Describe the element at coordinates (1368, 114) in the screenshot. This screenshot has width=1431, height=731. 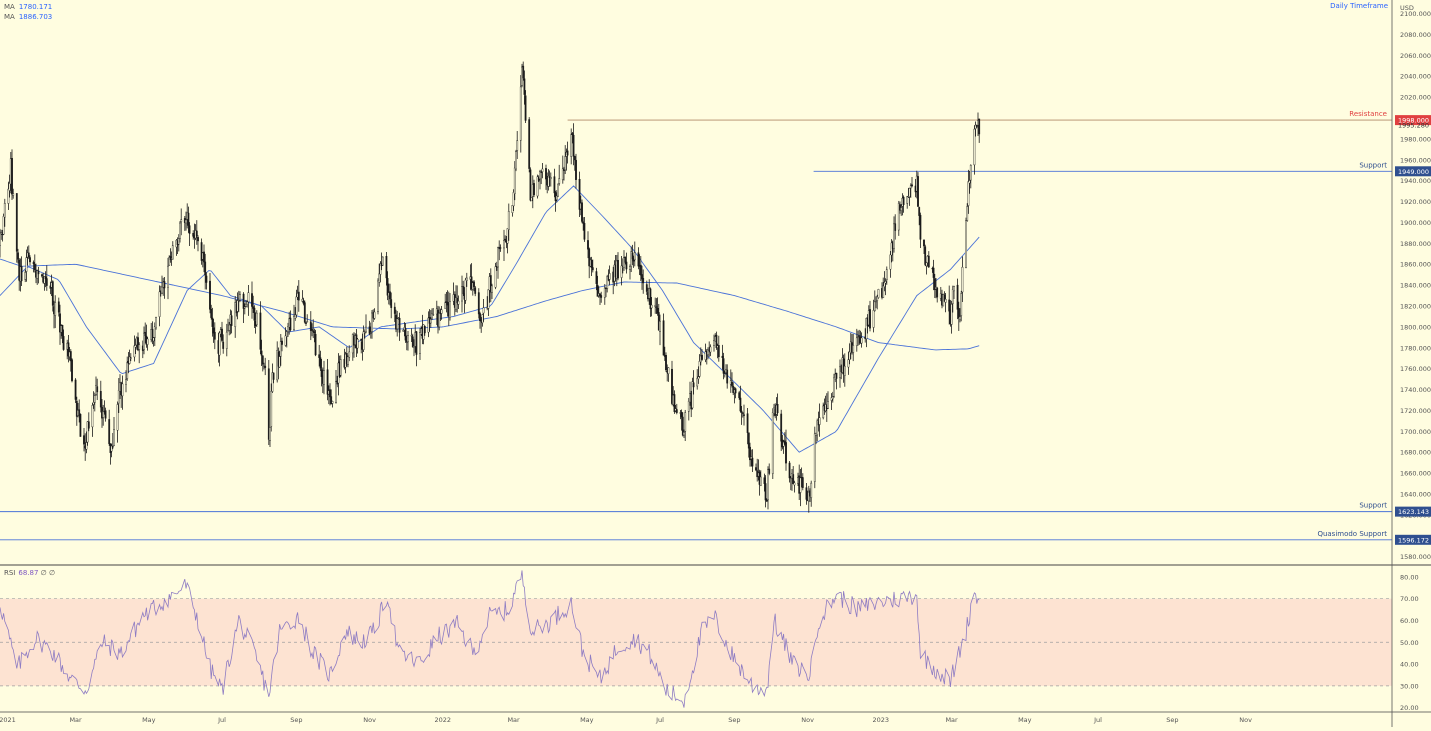
I see `level-label-0: Resistance` at that location.